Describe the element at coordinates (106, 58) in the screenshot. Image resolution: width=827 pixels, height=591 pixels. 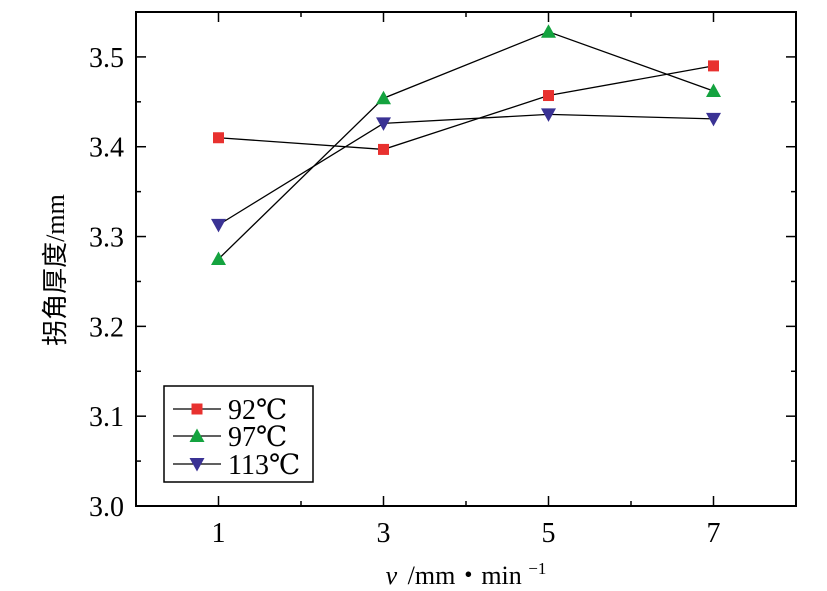
I see `y-tick-label: 3.5` at that location.